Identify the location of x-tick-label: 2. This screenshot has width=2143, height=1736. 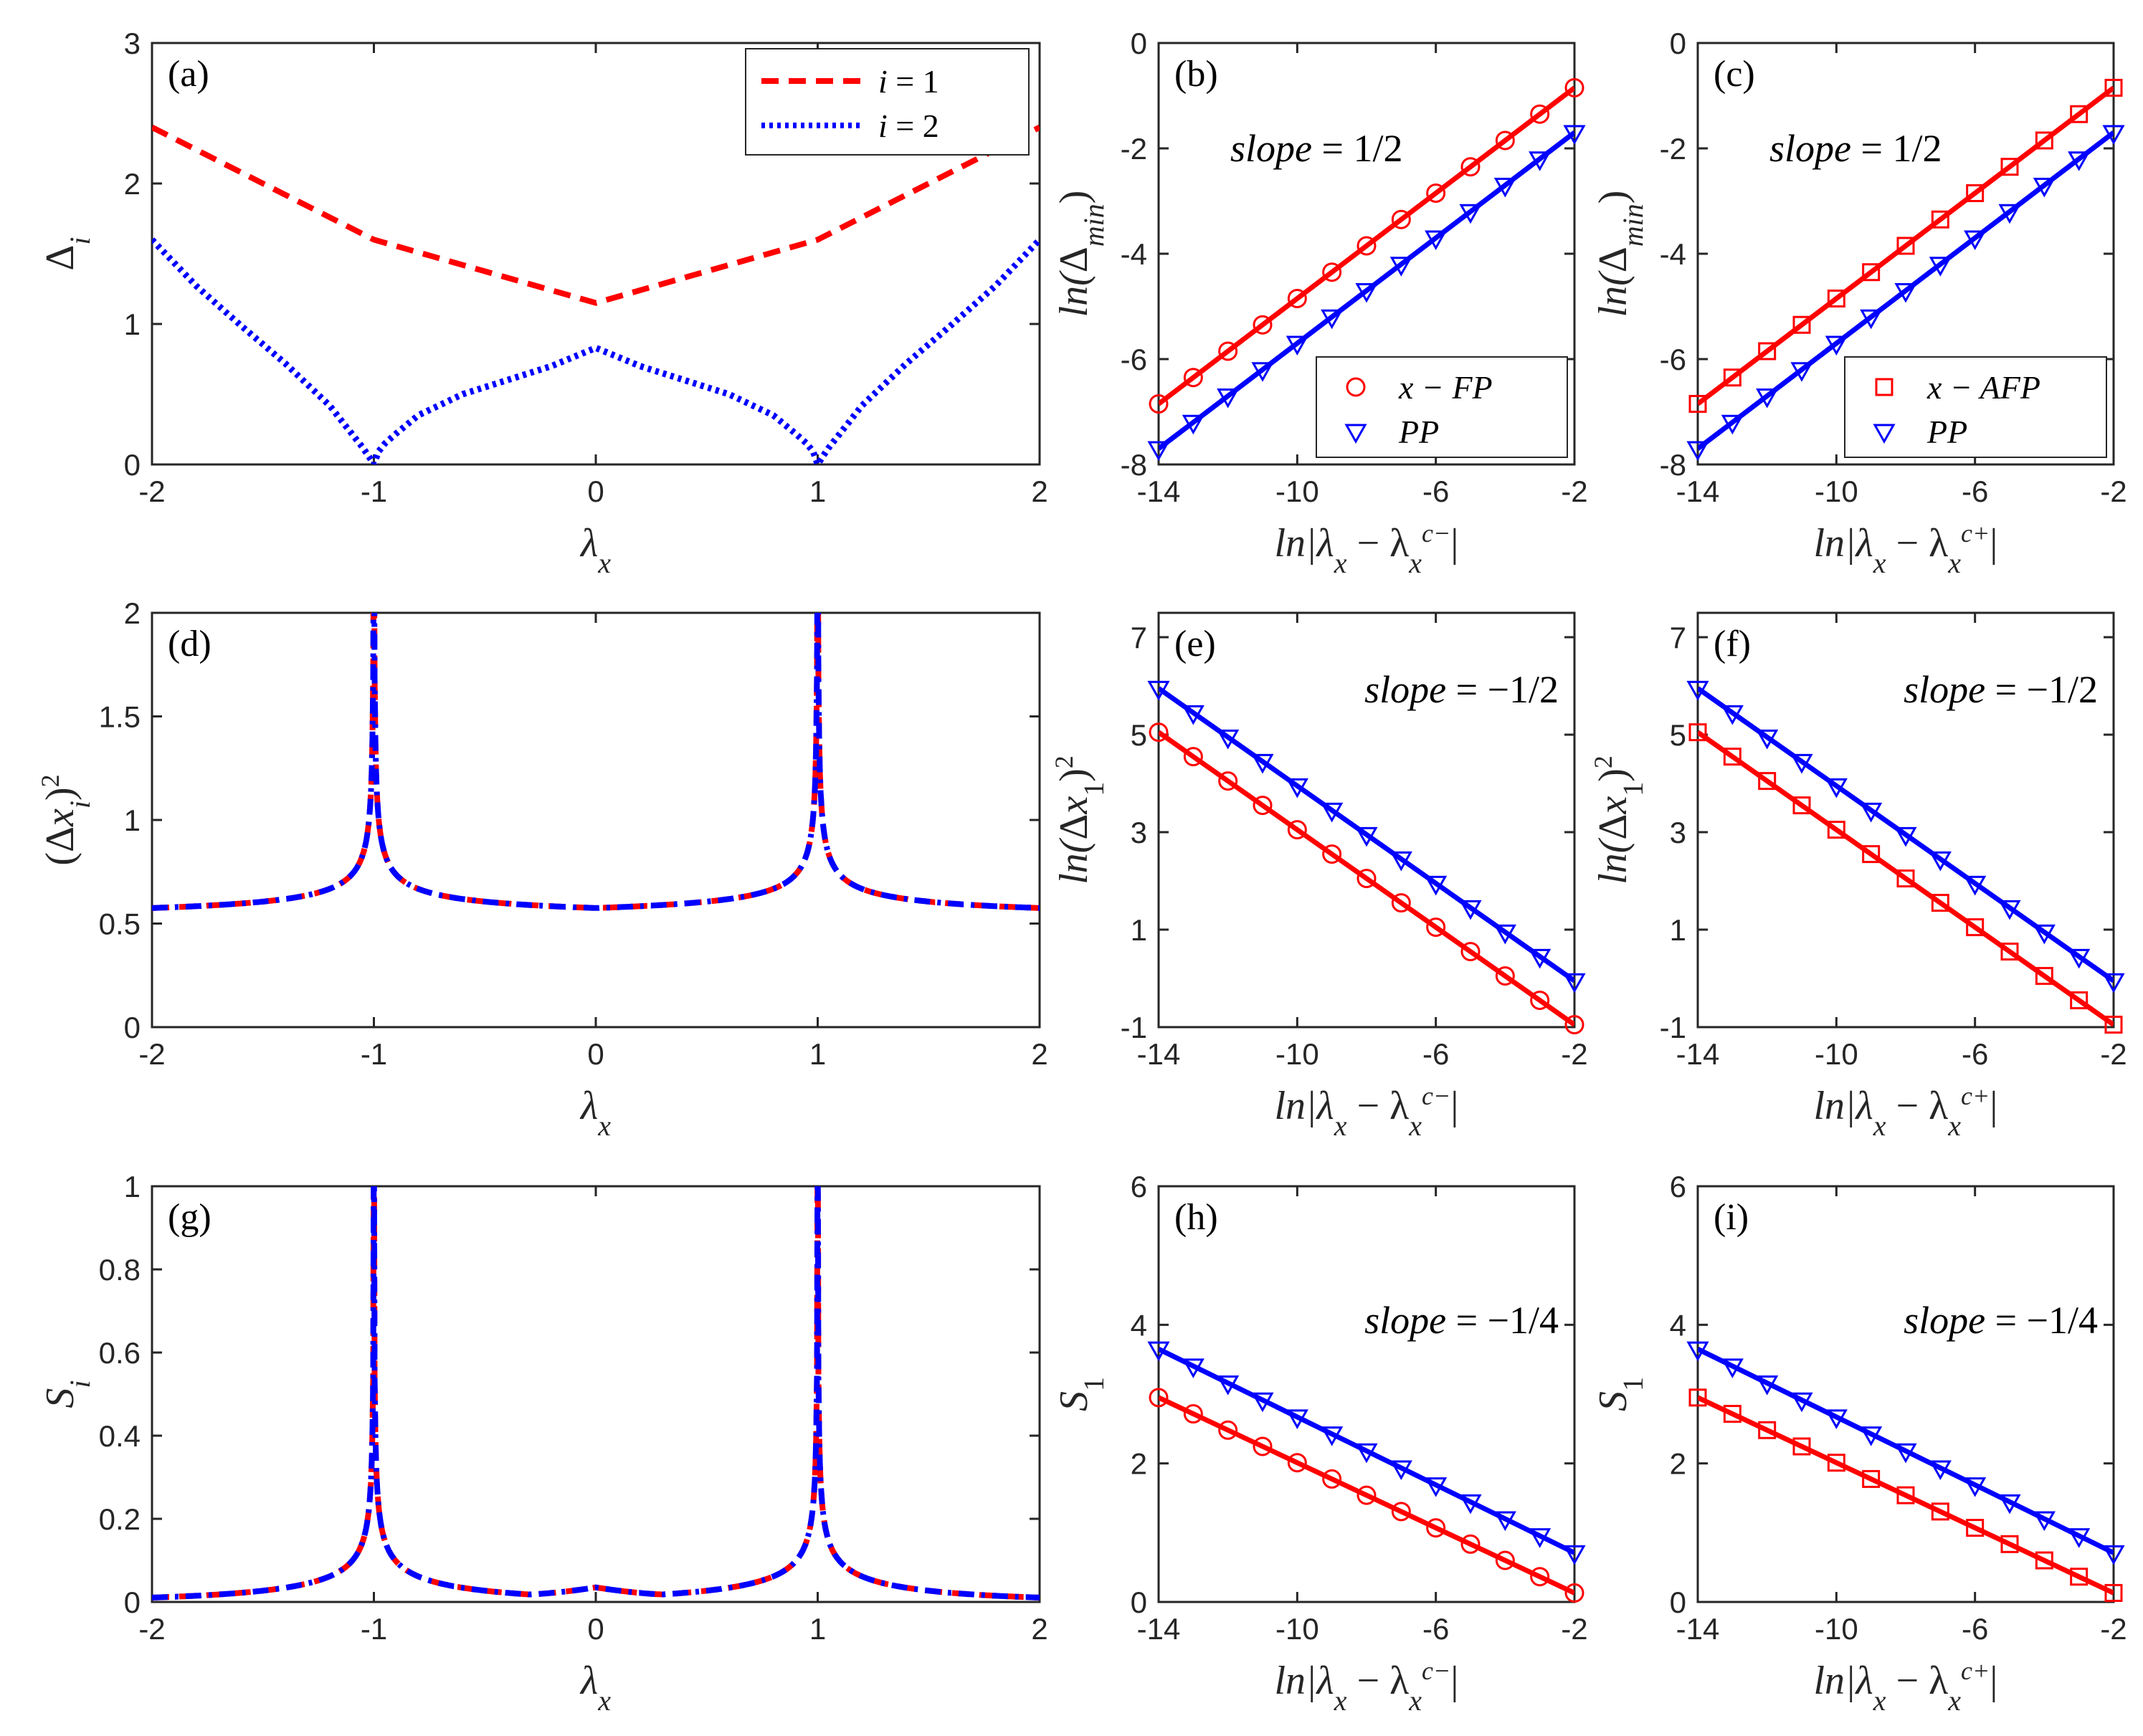
(1039, 1629).